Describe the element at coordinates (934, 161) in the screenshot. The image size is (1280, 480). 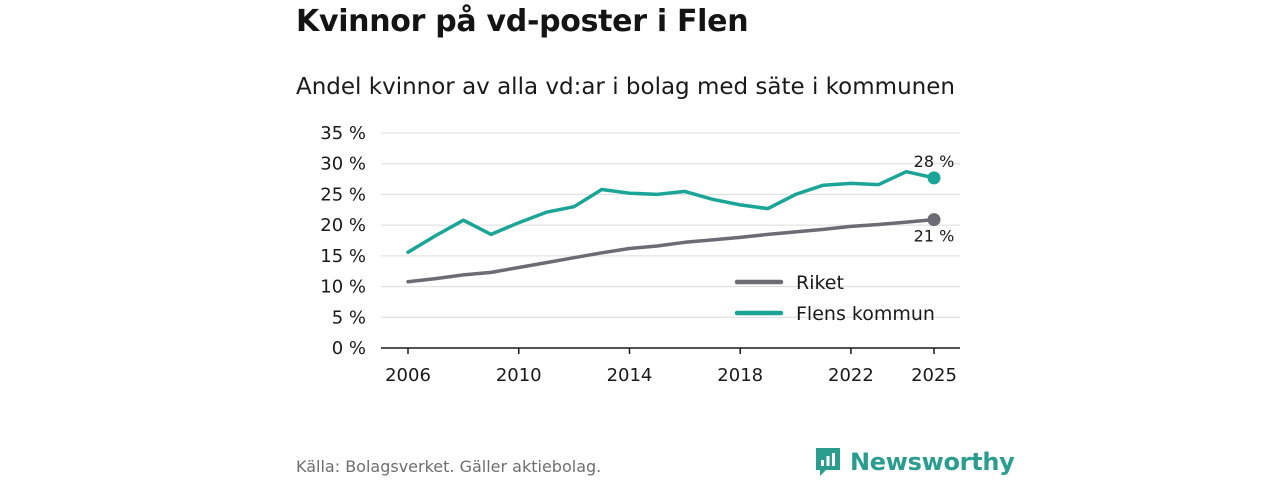
I see `end-value-label: 28 %` at that location.